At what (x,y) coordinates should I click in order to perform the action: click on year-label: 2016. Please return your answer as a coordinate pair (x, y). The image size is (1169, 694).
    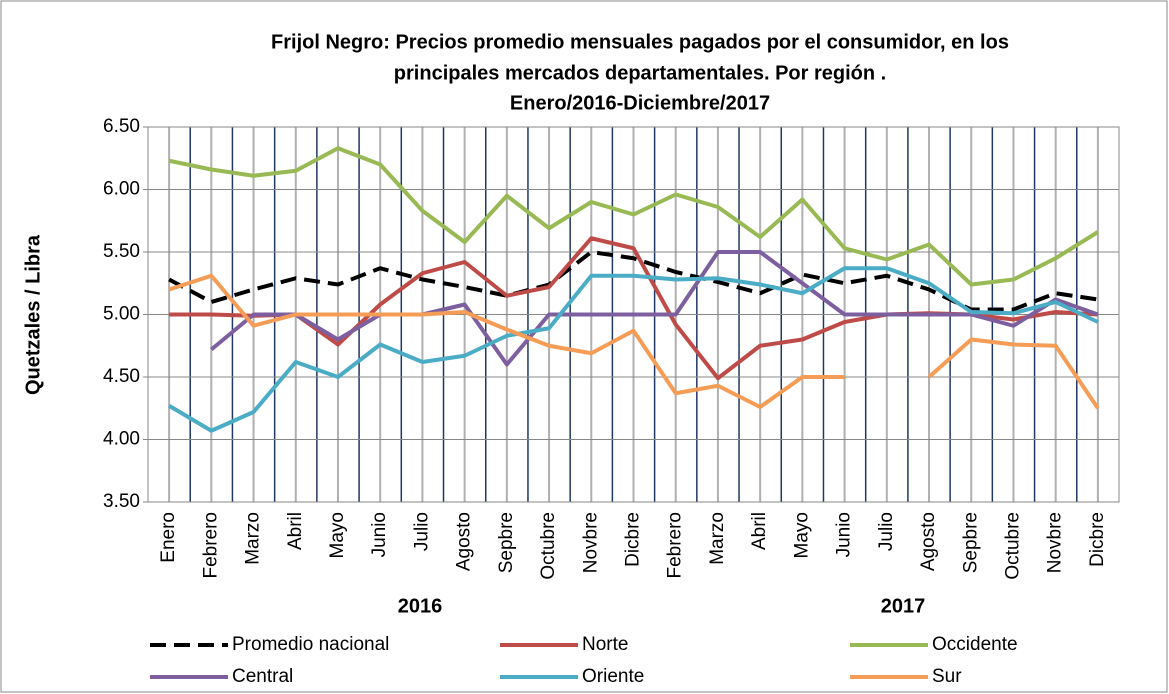
    Looking at the image, I should click on (420, 606).